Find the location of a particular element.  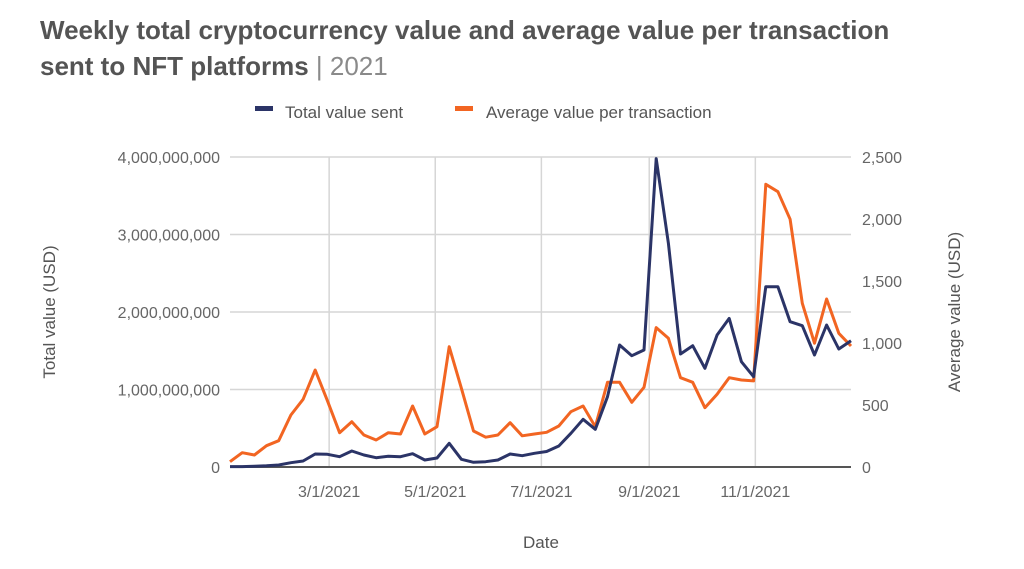

x-axis-label: Date is located at coordinates (541, 542).